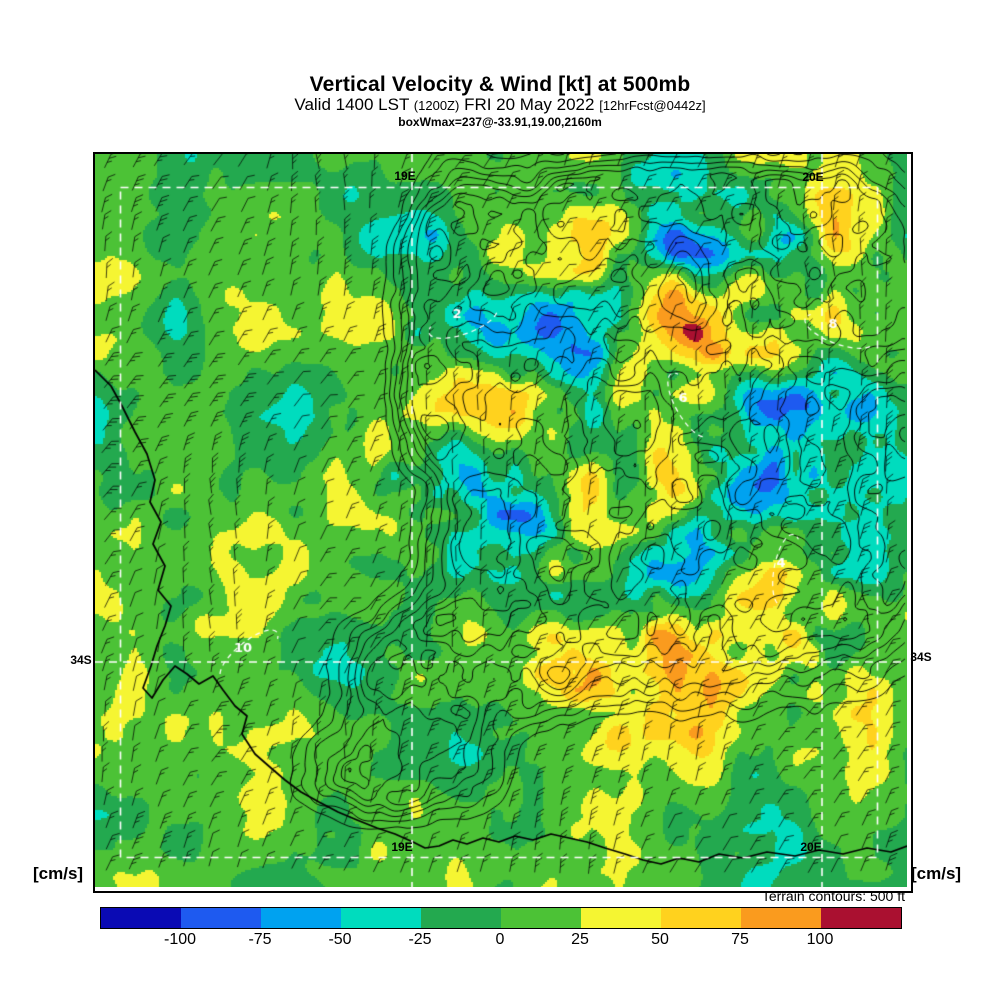 Image resolution: width=1000 pixels, height=1000 pixels. Describe the element at coordinates (420, 939) in the screenshot. I see `colorbar-tick-label: -25` at that location.